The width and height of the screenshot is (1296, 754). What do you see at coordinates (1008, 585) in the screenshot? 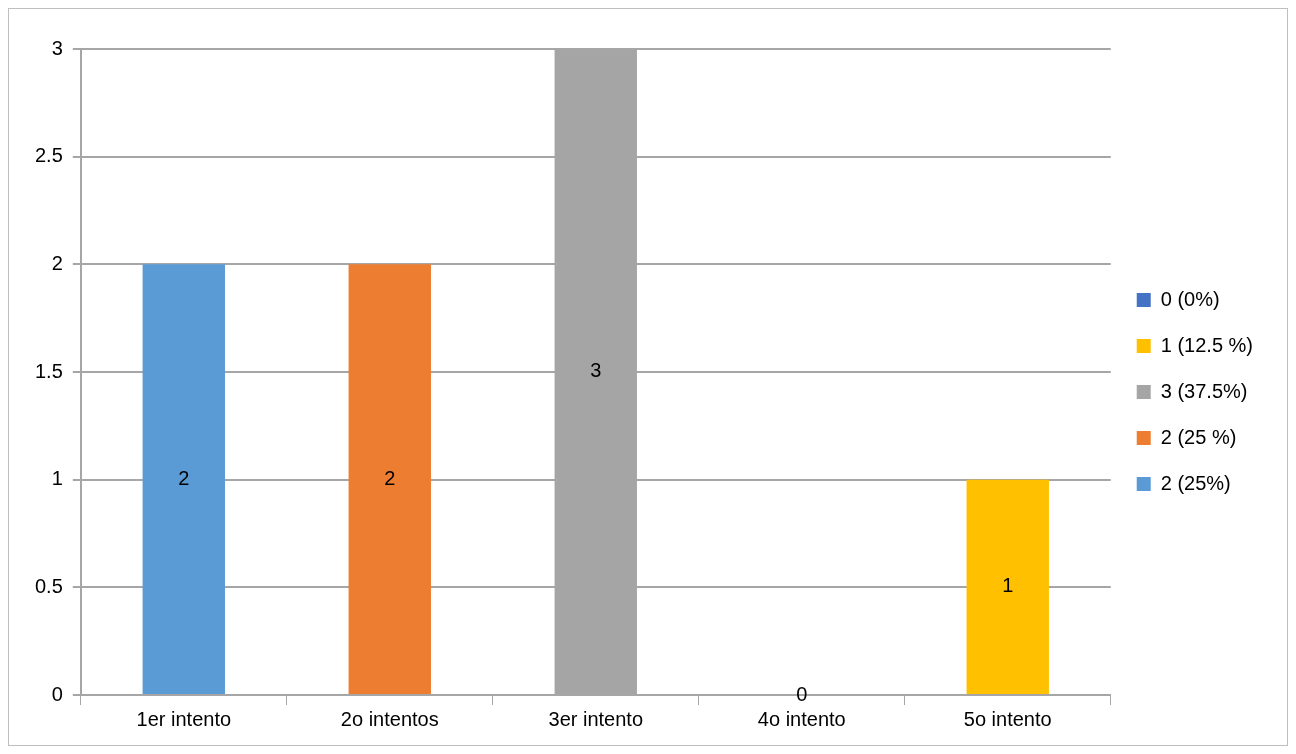
I see `data-label: 1` at bounding box center [1008, 585].